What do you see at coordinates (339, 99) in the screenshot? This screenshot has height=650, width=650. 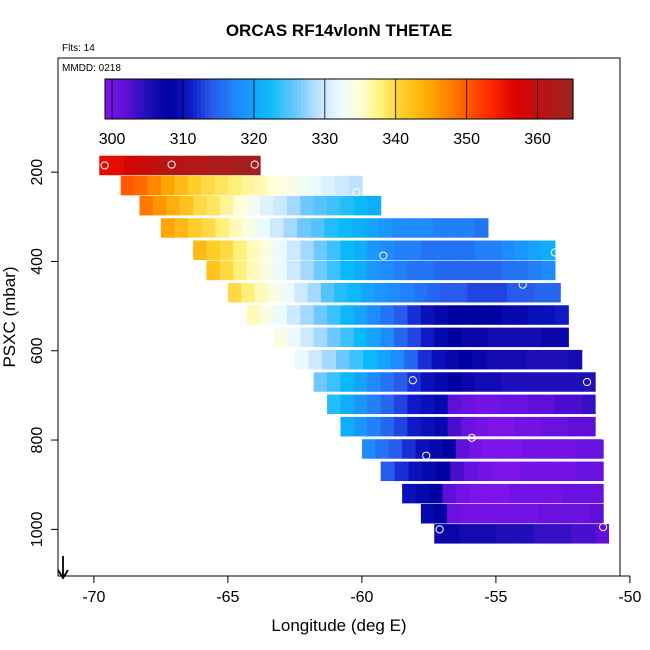 I see `colorbar-frame` at bounding box center [339, 99].